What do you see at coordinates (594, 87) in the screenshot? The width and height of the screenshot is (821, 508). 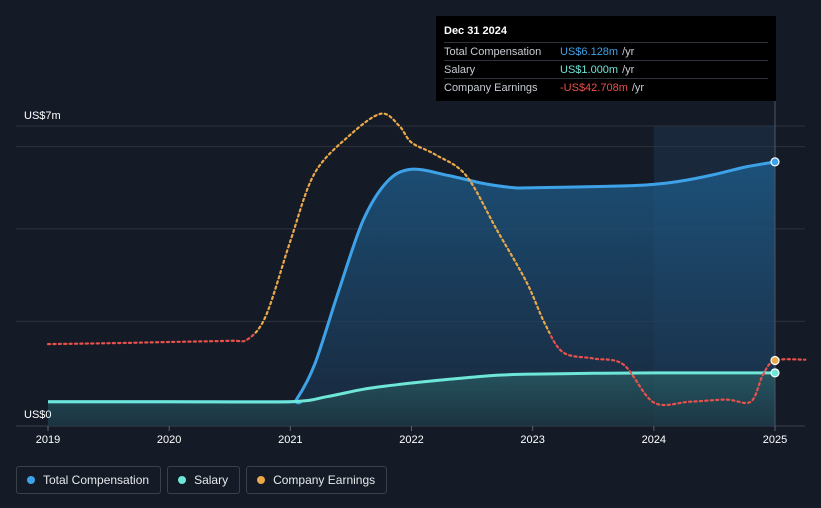 I see `tooltip-value: -US$42.708m` at bounding box center [594, 87].